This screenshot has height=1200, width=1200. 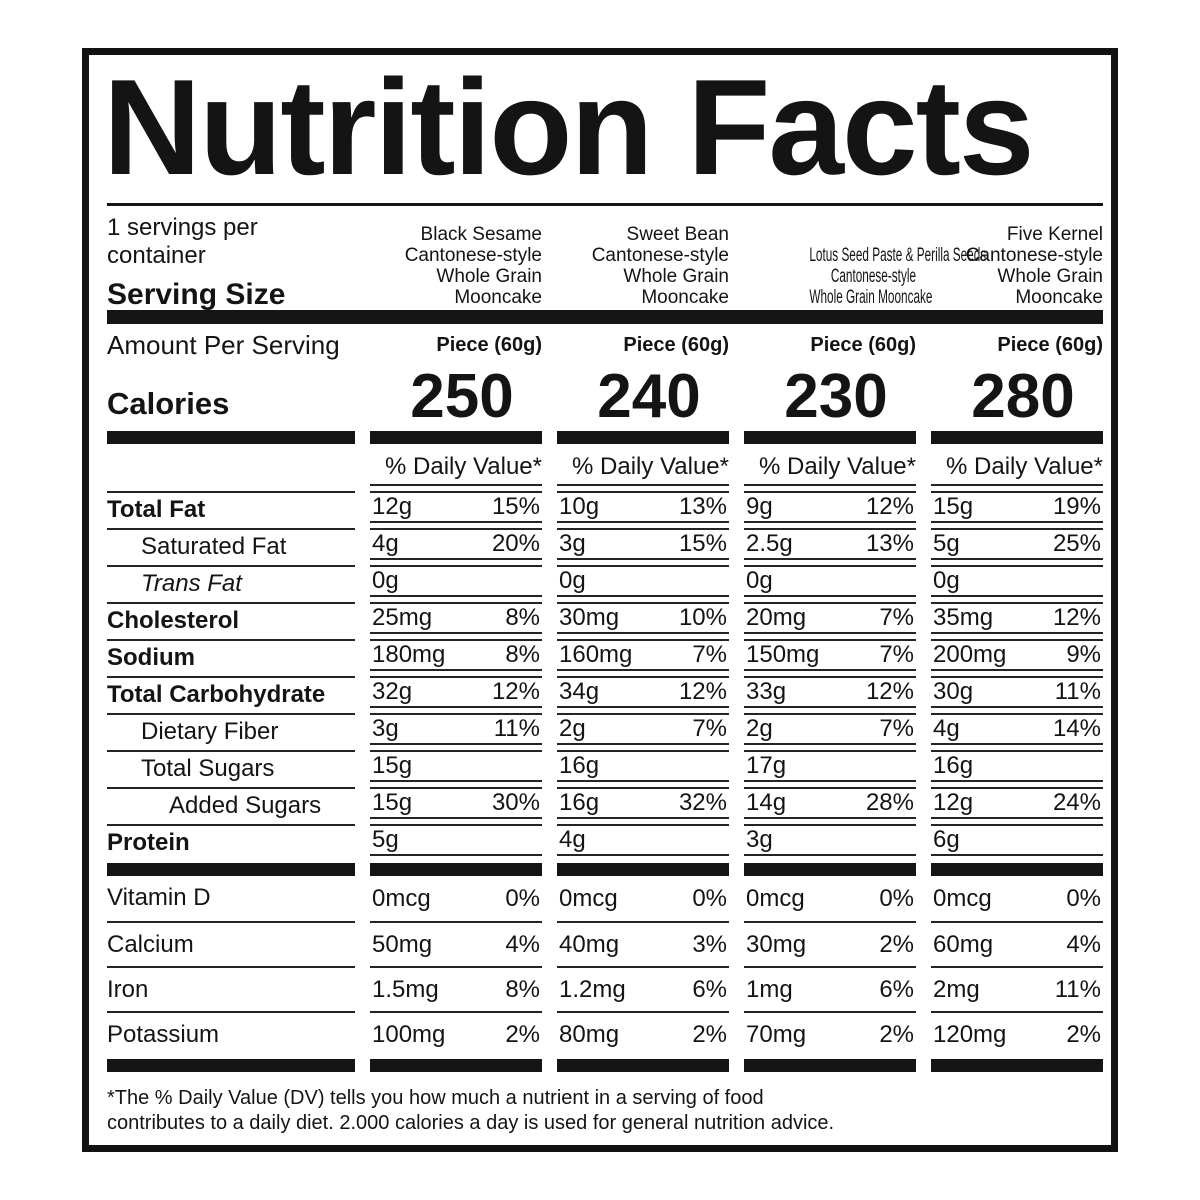 What do you see at coordinates (605, 768) in the screenshot?
I see `nutrient-row-total-sugars: Total Sugars 15g 16g 17g 16g` at bounding box center [605, 768].